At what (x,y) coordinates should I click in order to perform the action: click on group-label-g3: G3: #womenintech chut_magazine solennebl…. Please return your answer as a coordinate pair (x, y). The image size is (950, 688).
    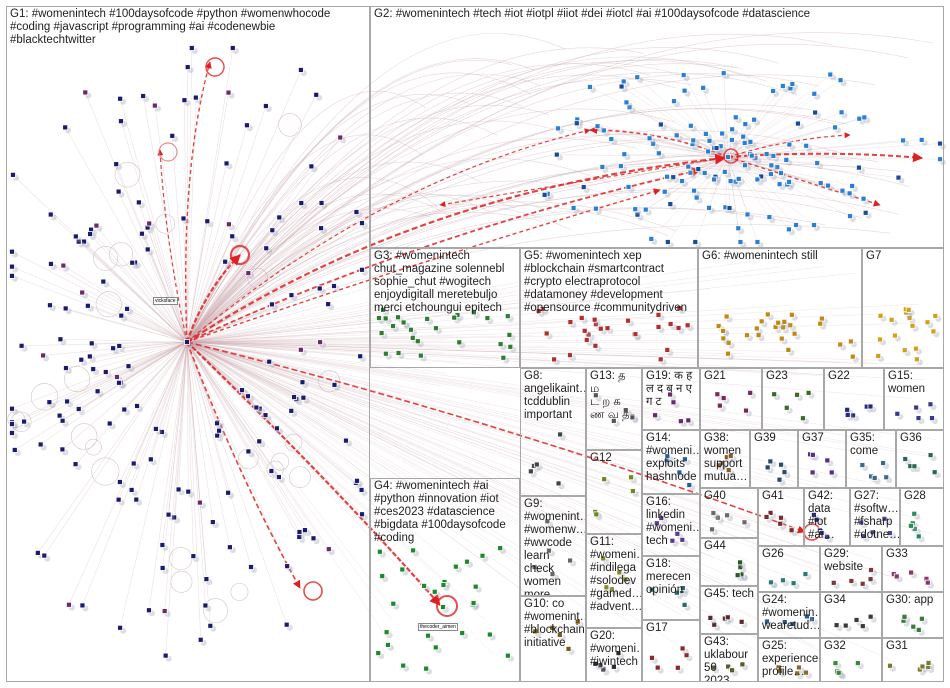
    Looking at the image, I should click on (439, 282).